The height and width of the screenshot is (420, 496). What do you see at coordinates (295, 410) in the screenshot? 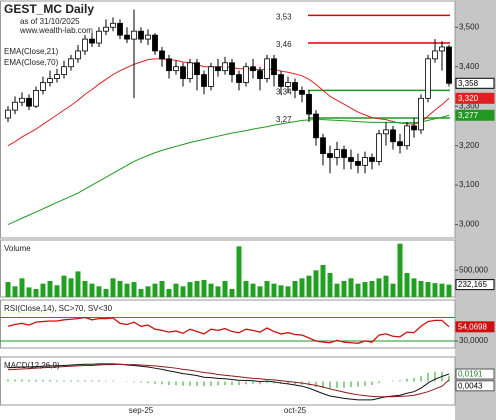
I see `x-tick-label: oct-25` at bounding box center [295, 410].